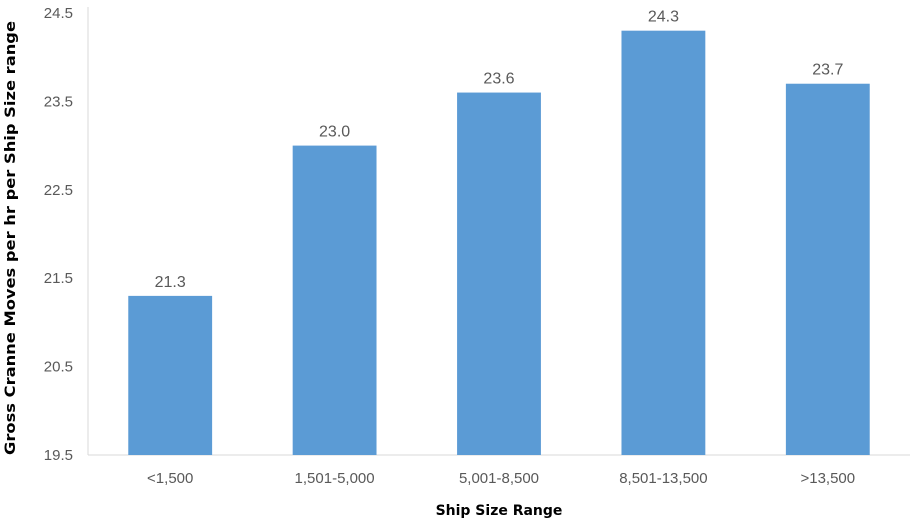 This screenshot has width=919, height=523. Describe the element at coordinates (58, 234) in the screenshot. I see `y-axis-ticks: 19.5 20.5 21.5 22.5 23.5 24.5` at that location.